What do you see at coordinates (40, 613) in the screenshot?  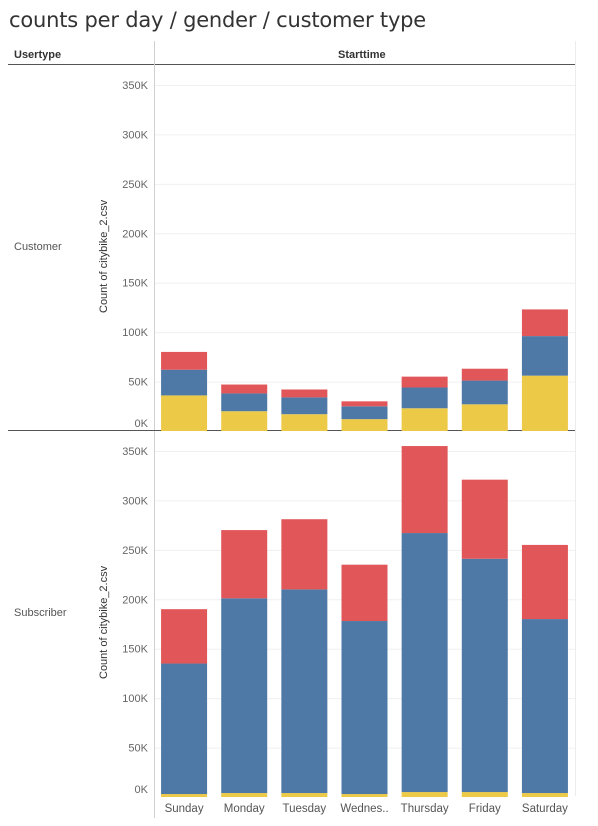 I see `row-label-subscriber: Subscriber` at bounding box center [40, 613].